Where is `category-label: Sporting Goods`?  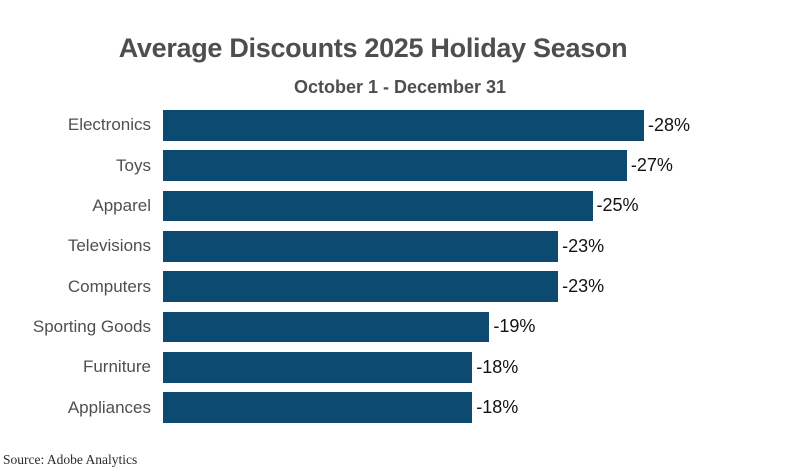 category-label: Sporting Goods is located at coordinates (91, 326).